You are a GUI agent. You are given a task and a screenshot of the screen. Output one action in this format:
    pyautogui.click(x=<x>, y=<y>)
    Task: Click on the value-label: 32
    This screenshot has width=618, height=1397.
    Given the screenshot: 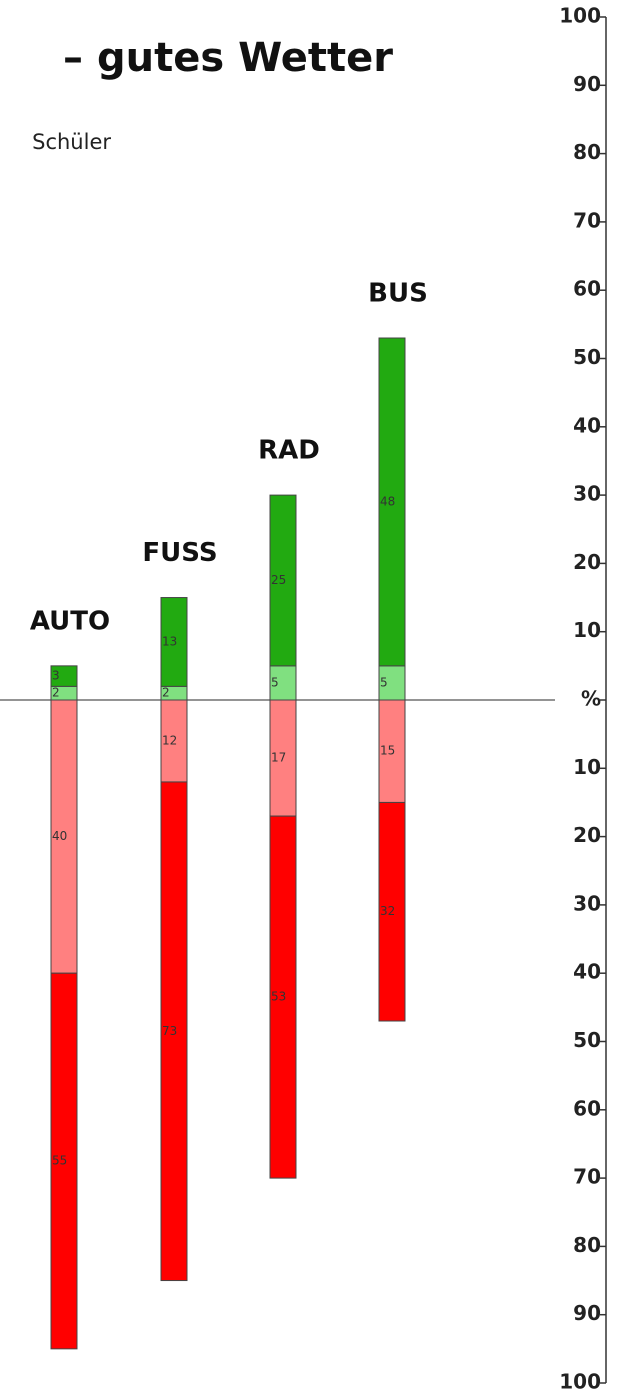 What is the action you would take?
    pyautogui.click(x=387, y=911)
    